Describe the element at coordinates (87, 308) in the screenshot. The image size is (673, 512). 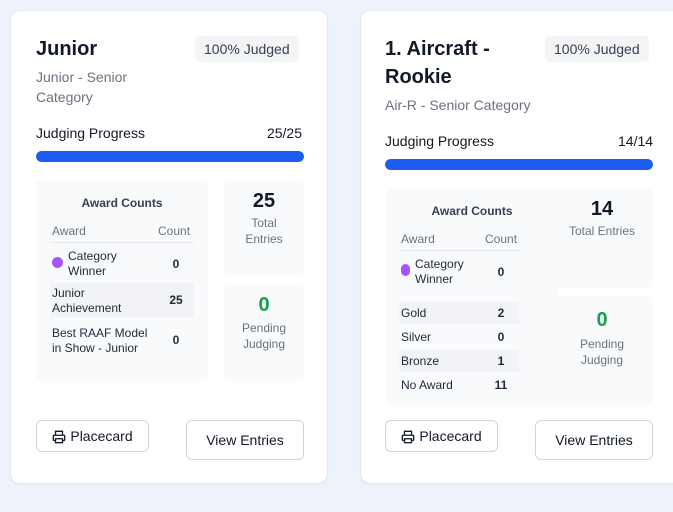
I see `award-name-line: Achievement` at that location.